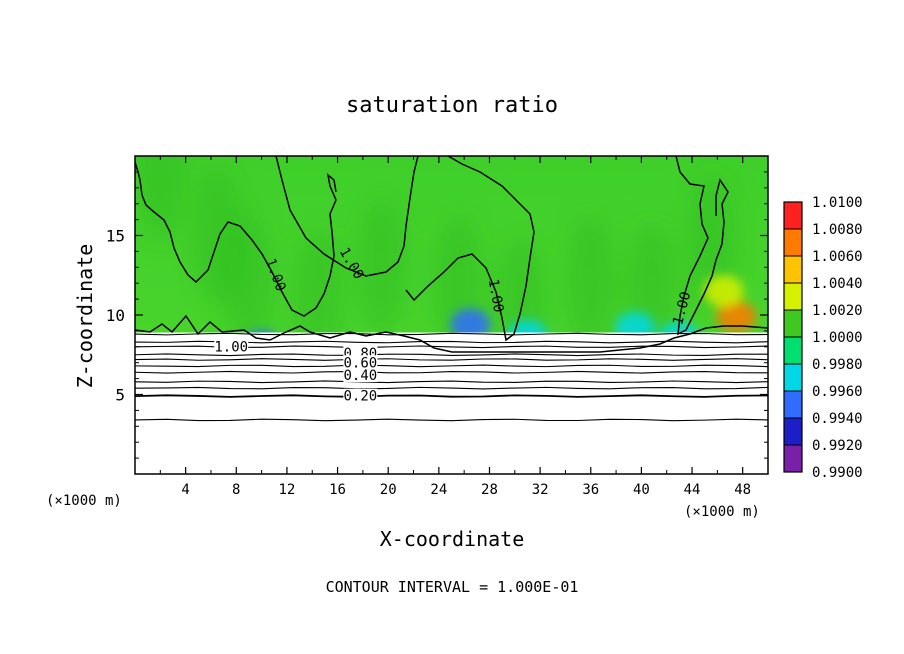  What do you see at coordinates (837, 284) in the screenshot?
I see `colorbar-label-7: 1.0040` at bounding box center [837, 284].